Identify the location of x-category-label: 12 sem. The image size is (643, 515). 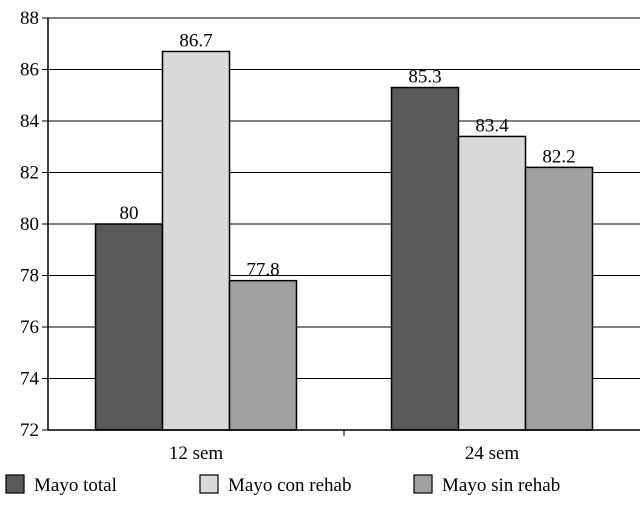
(196, 453).